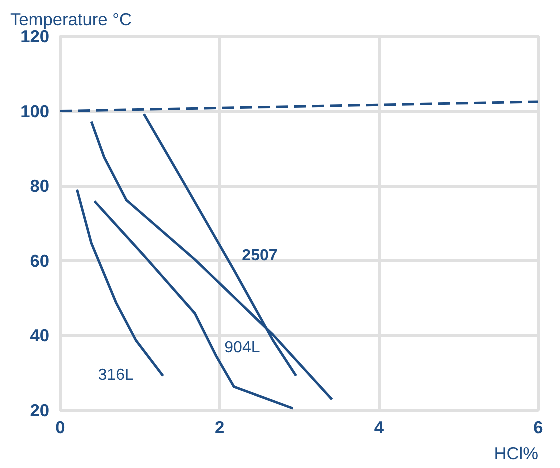  I want to click on y-tick-label: 80, so click(40, 186).